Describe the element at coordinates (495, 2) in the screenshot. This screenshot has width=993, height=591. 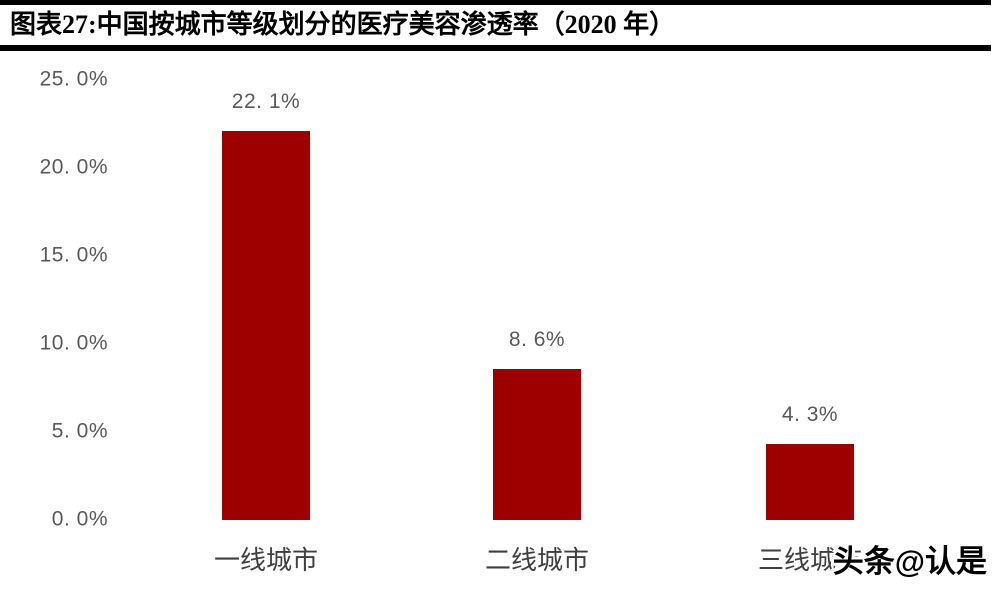
I see `title-top-rule` at that location.